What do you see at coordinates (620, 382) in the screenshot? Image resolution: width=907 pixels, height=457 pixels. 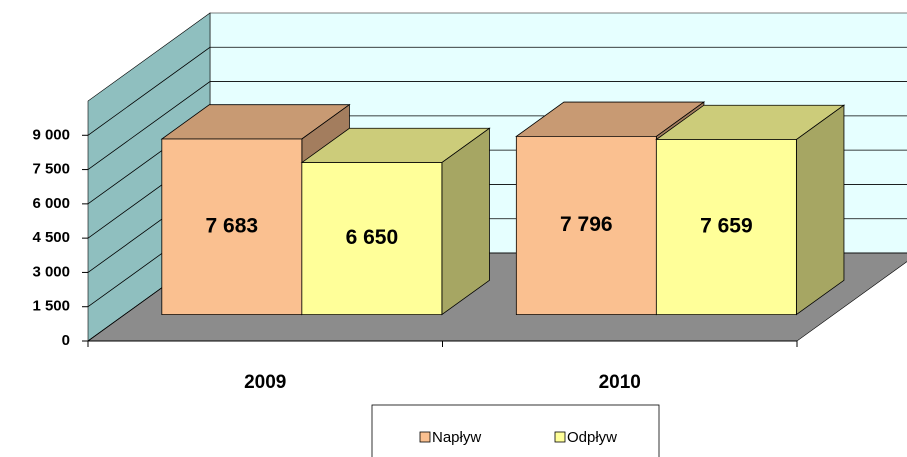 I see `x-tick-label: 2010` at bounding box center [620, 382].